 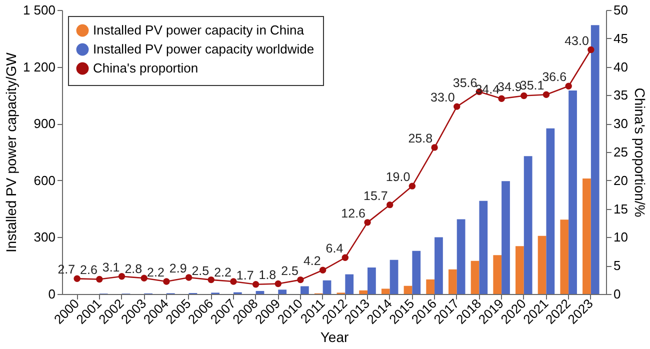 I want to click on y2-tick-label: 50, so click(x=621, y=10).